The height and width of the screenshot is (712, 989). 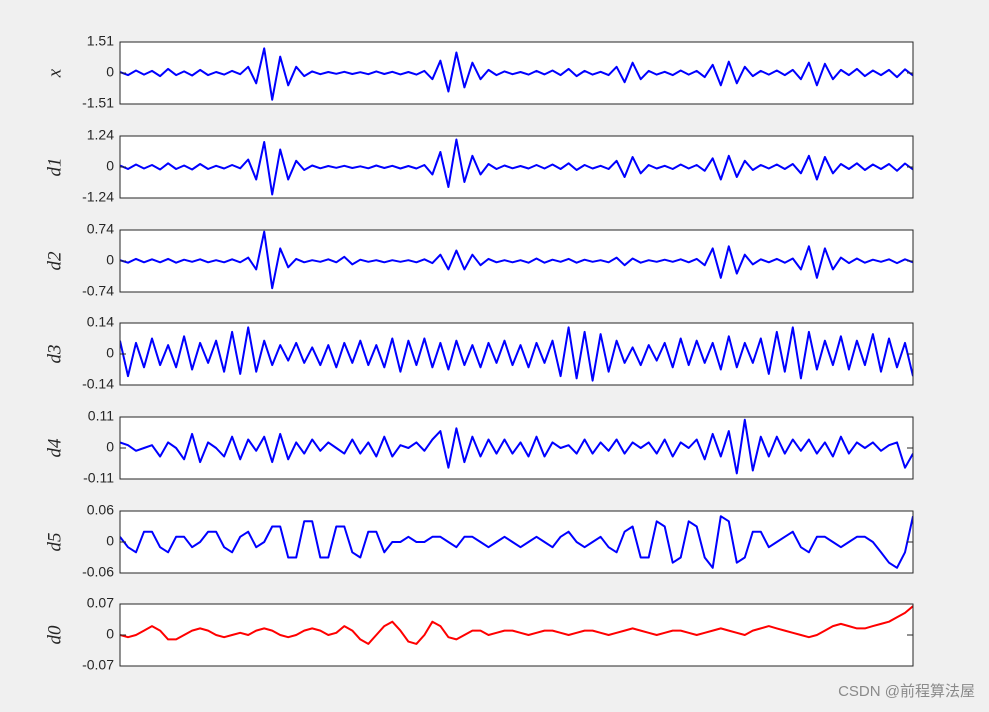 I want to click on y-tick-label: -0.11, so click(x=98, y=478).